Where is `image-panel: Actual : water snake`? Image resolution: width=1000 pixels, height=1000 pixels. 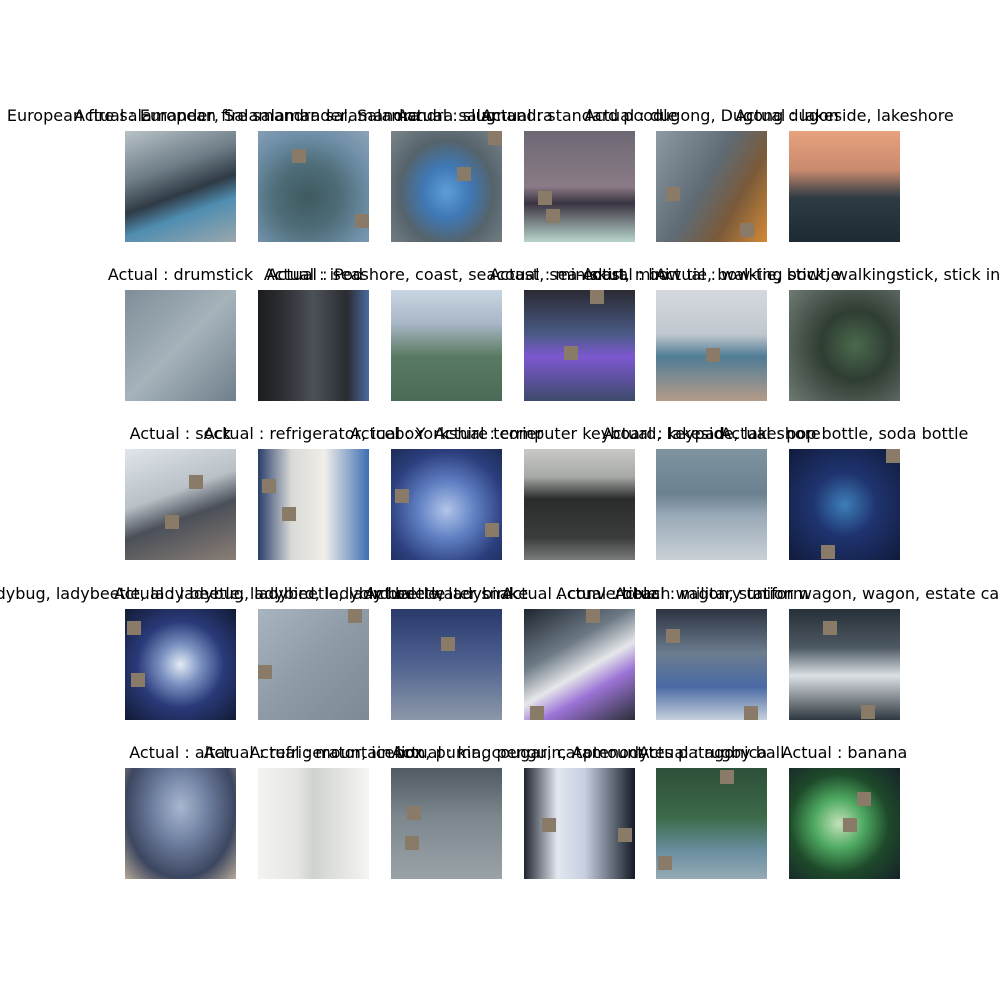 image-panel: Actual : water snake is located at coordinates (446, 664).